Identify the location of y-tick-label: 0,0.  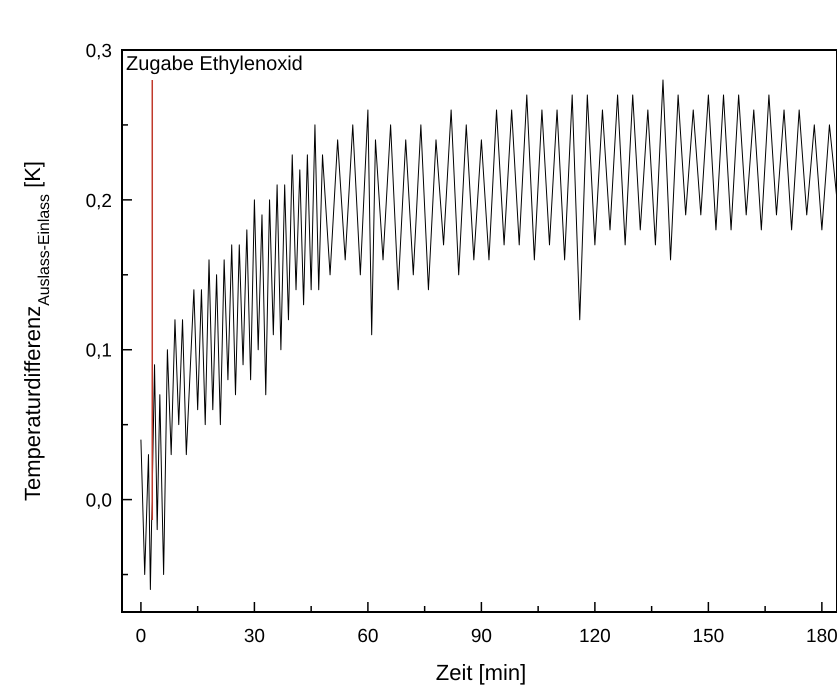
(99, 501).